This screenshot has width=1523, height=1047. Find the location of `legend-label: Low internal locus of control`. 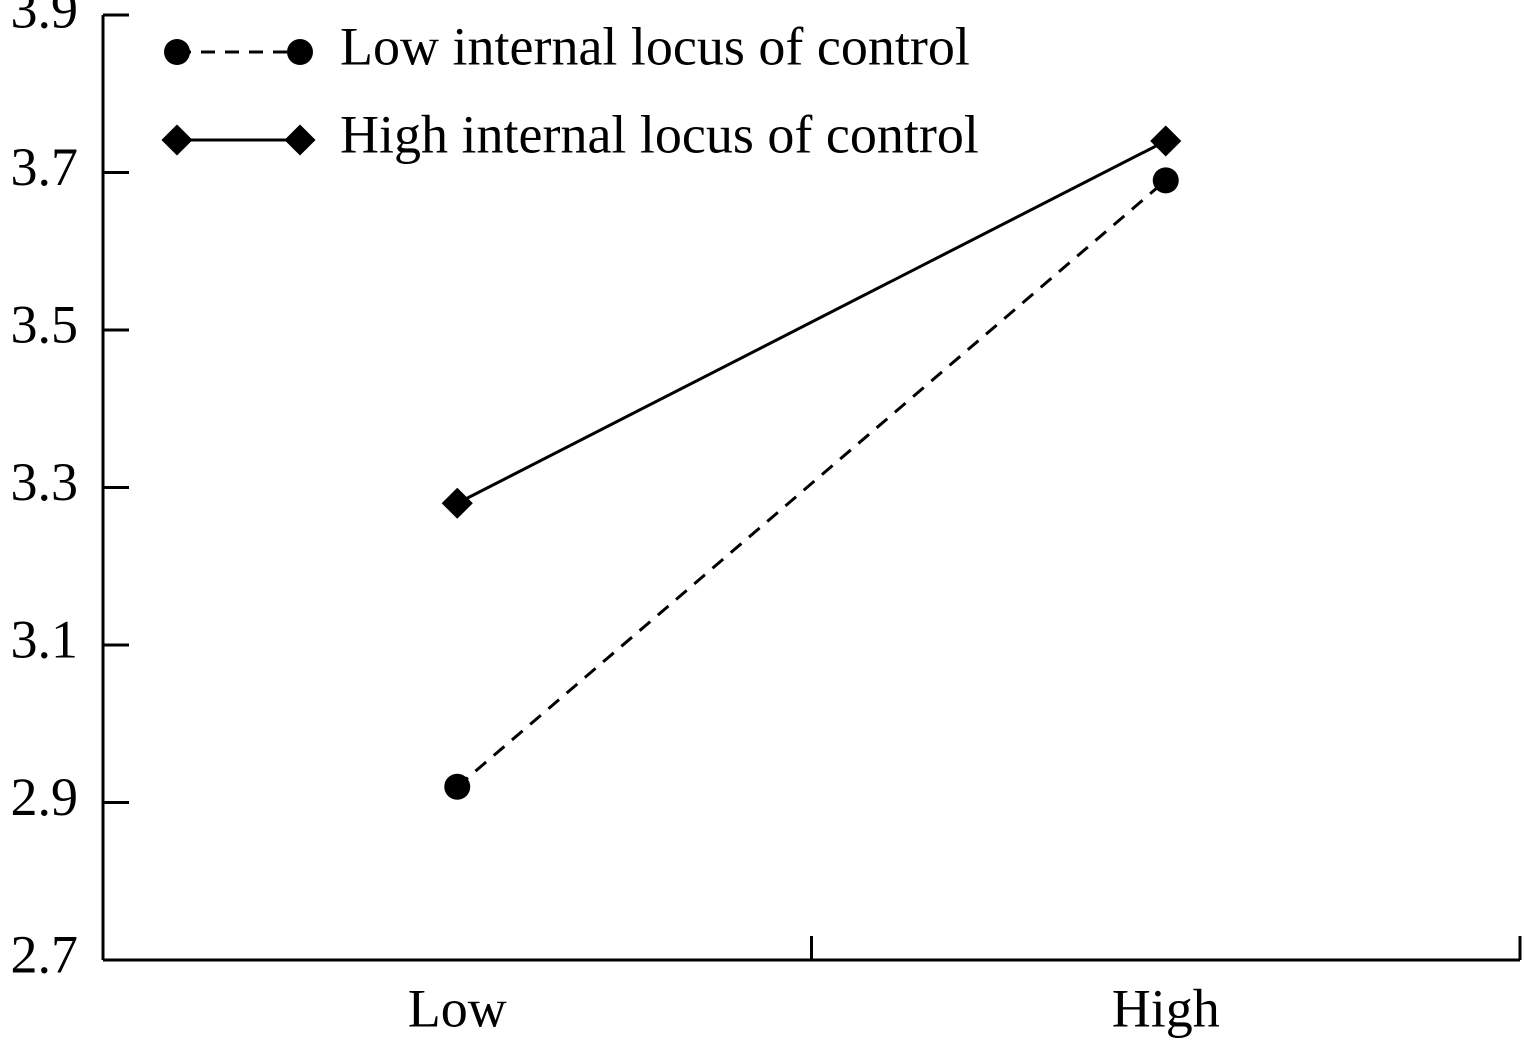

legend-label: Low internal locus of control is located at coordinates (655, 46).